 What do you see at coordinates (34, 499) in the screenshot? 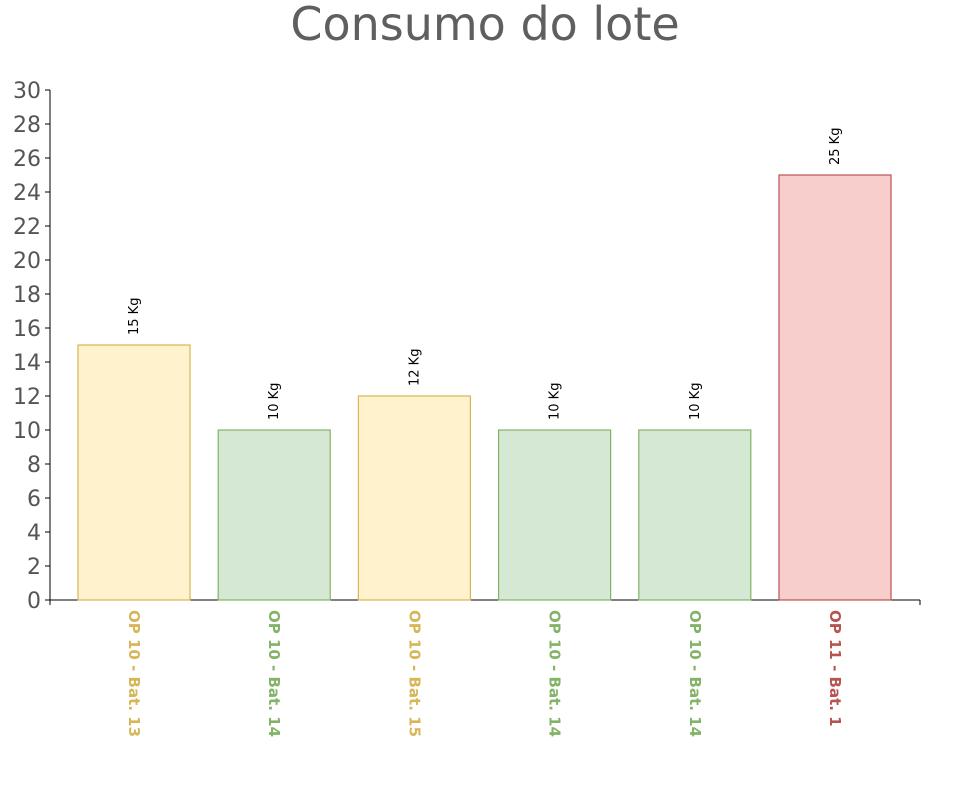
I see `y-tick-label: 6` at bounding box center [34, 499].